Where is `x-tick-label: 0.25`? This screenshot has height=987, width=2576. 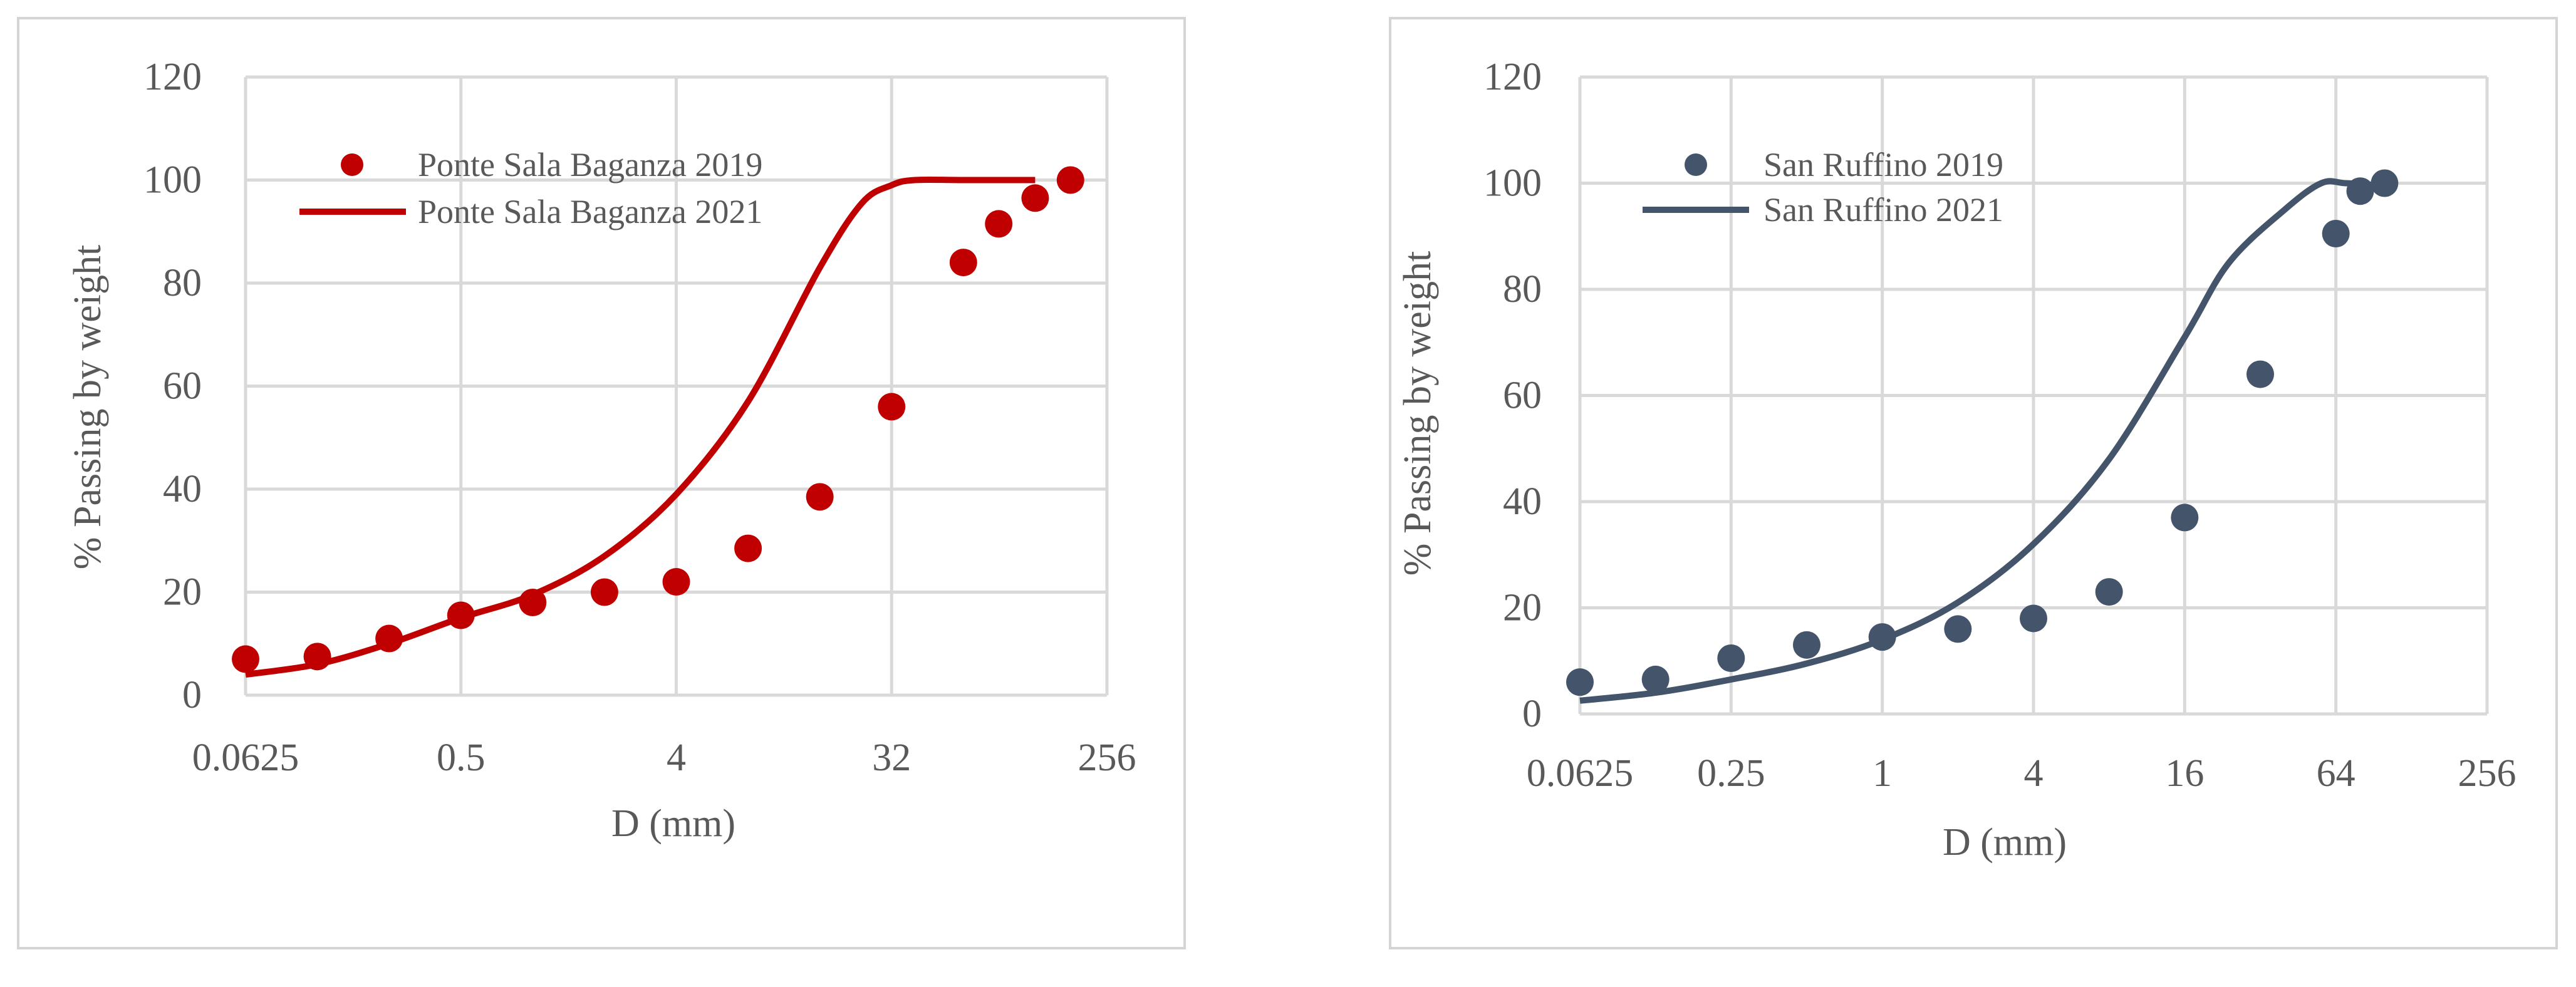
x-tick-label: 0.25 is located at coordinates (1731, 773).